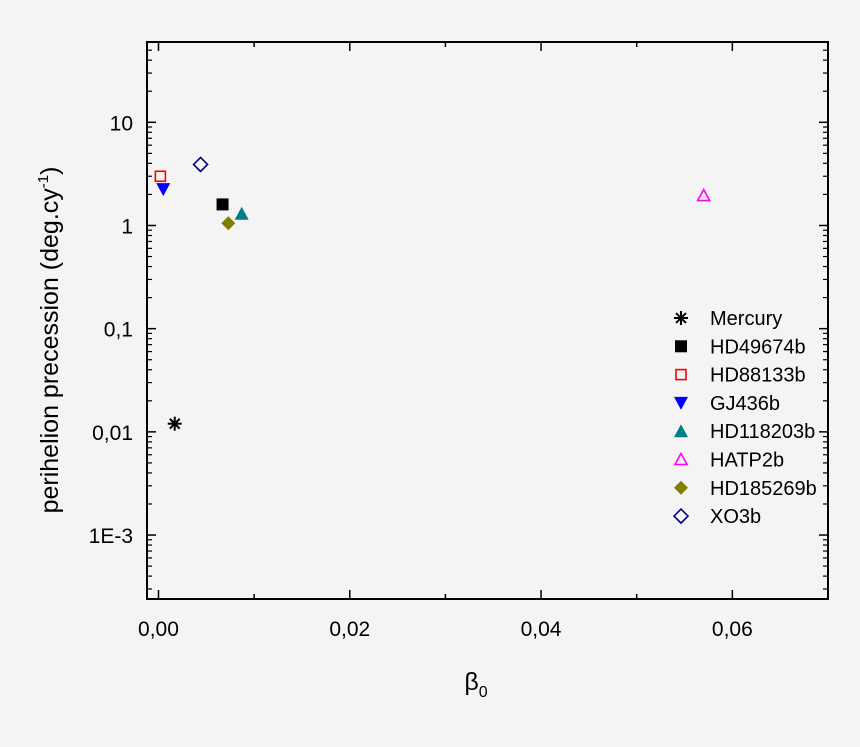  Describe the element at coordinates (111, 536) in the screenshot. I see `y-tick-label: 1E-3` at that location.